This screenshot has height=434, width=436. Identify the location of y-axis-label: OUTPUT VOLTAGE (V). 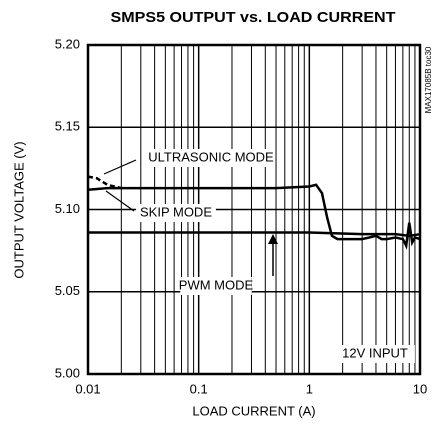
(18, 209).